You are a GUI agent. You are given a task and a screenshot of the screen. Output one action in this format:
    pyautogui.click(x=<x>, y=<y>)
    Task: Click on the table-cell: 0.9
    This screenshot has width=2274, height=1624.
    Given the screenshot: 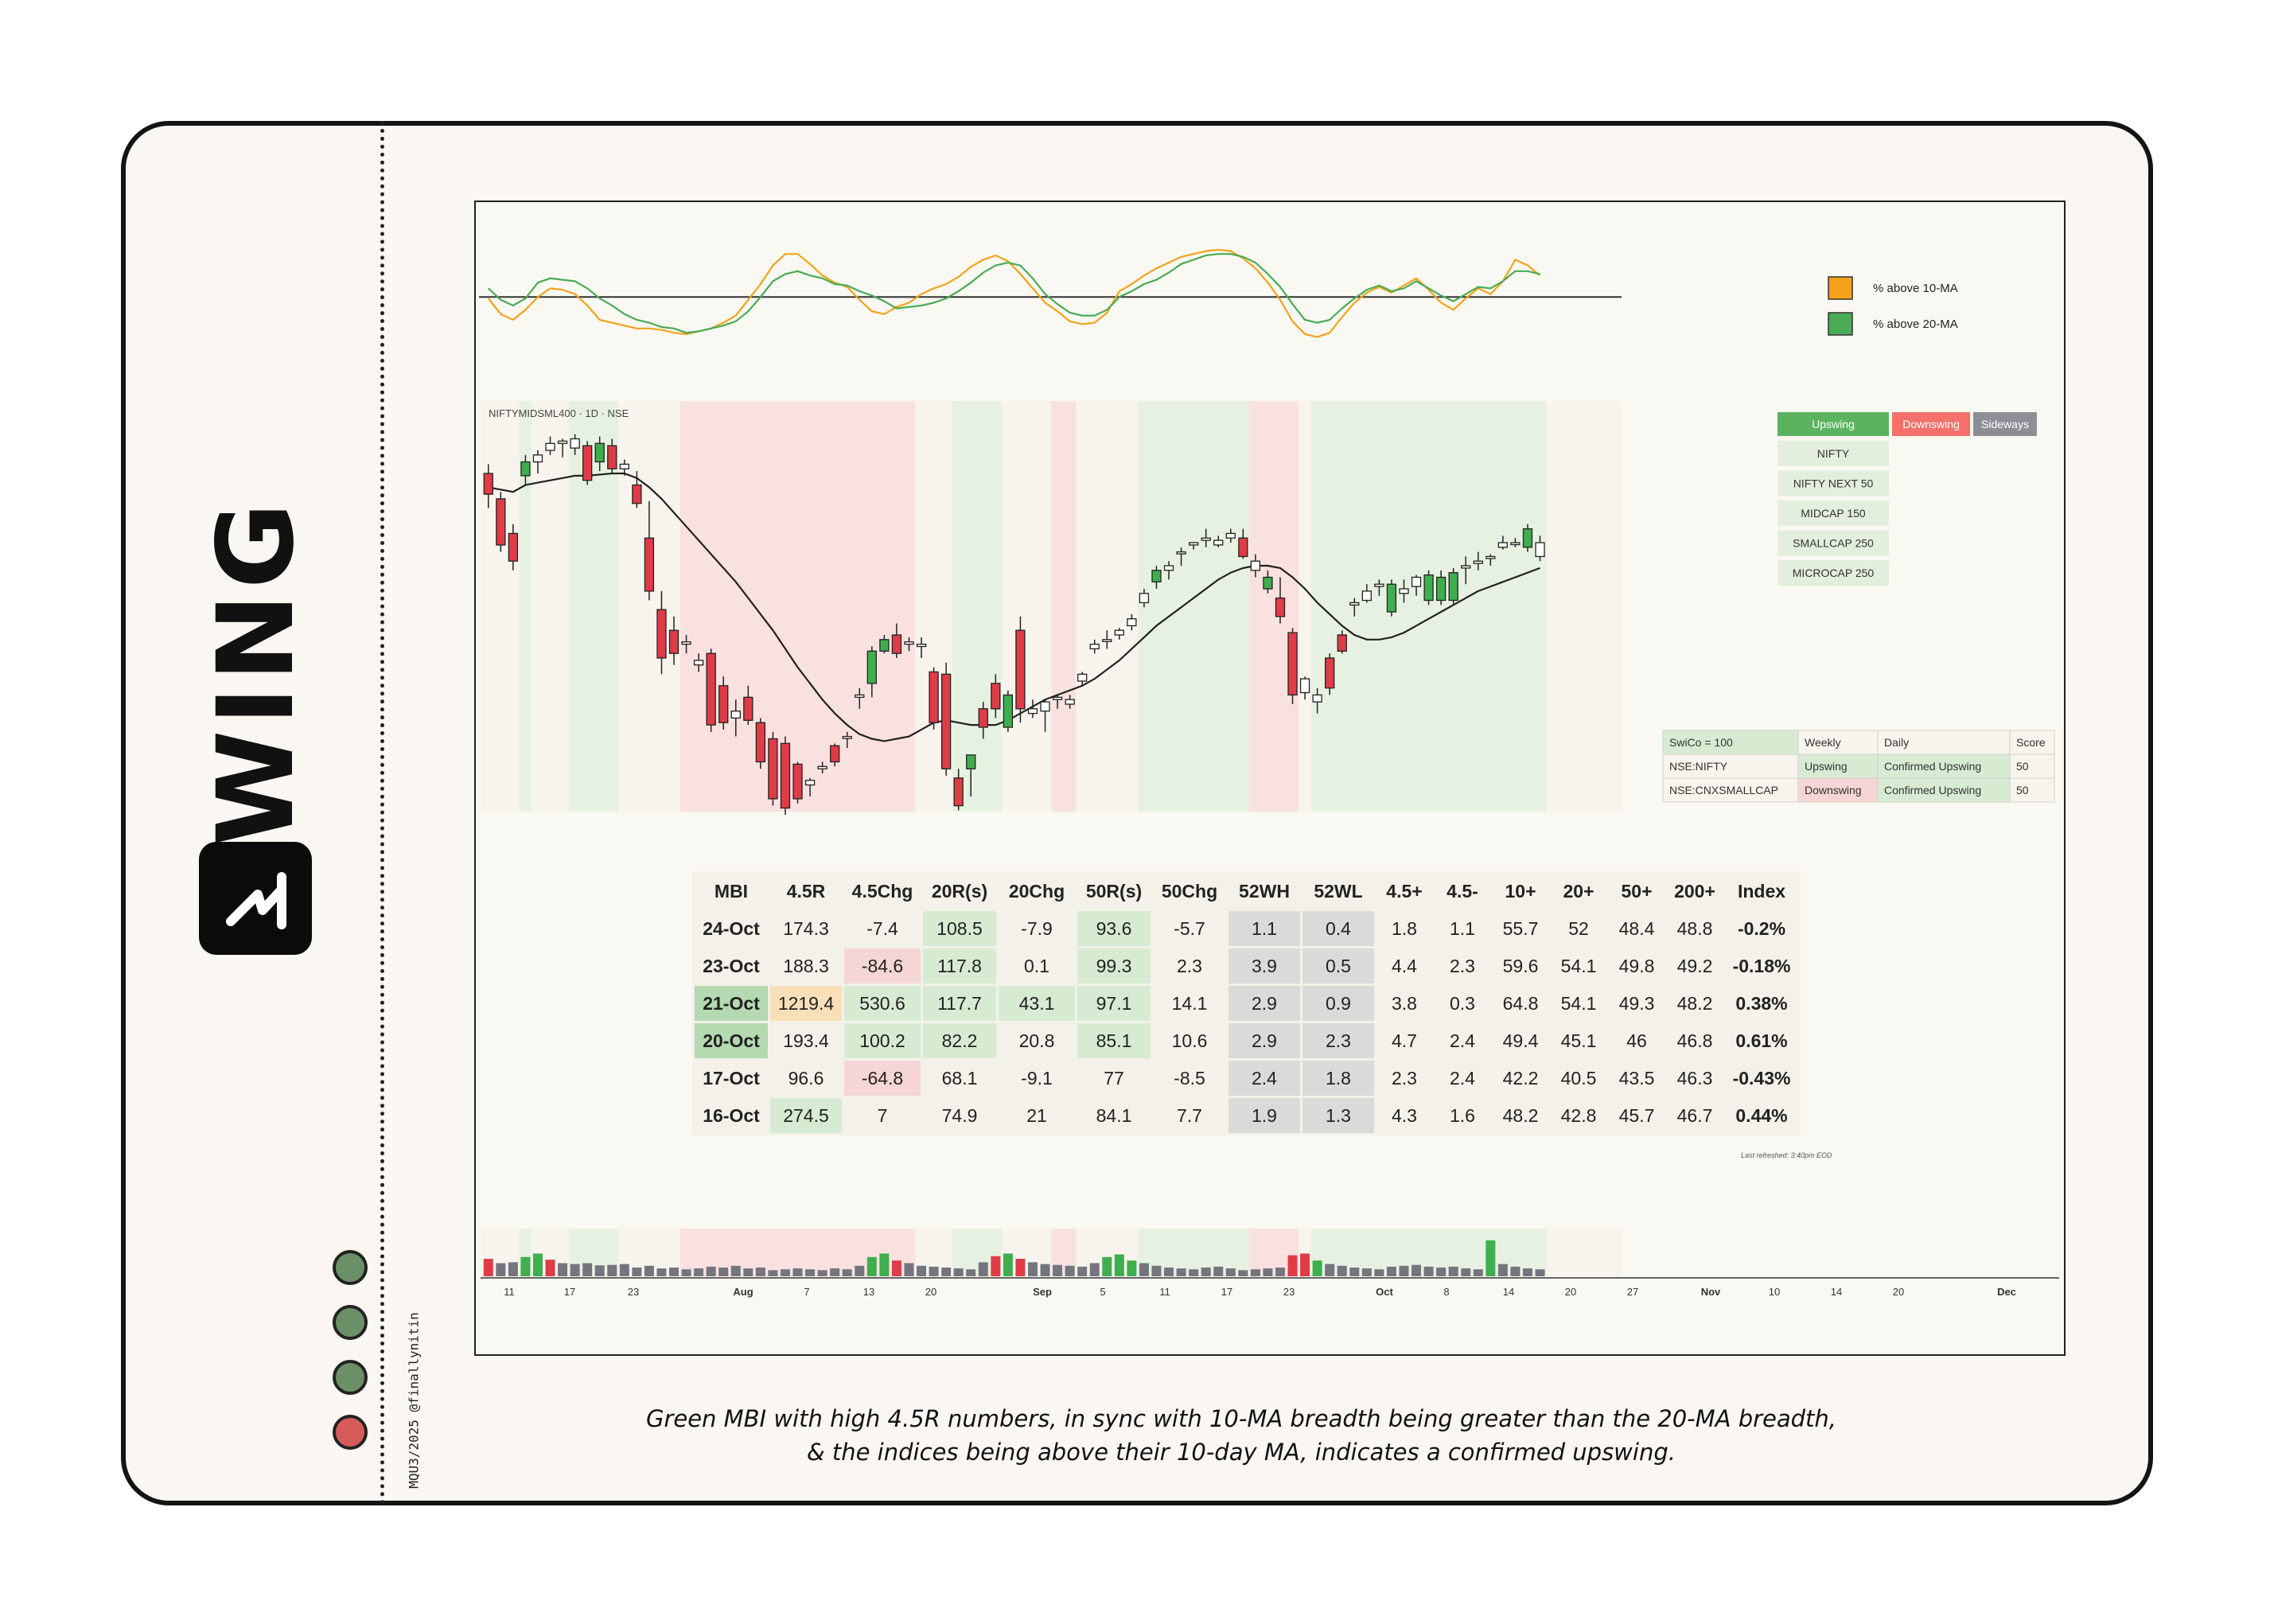 What is the action you would take?
    pyautogui.click(x=1338, y=1003)
    